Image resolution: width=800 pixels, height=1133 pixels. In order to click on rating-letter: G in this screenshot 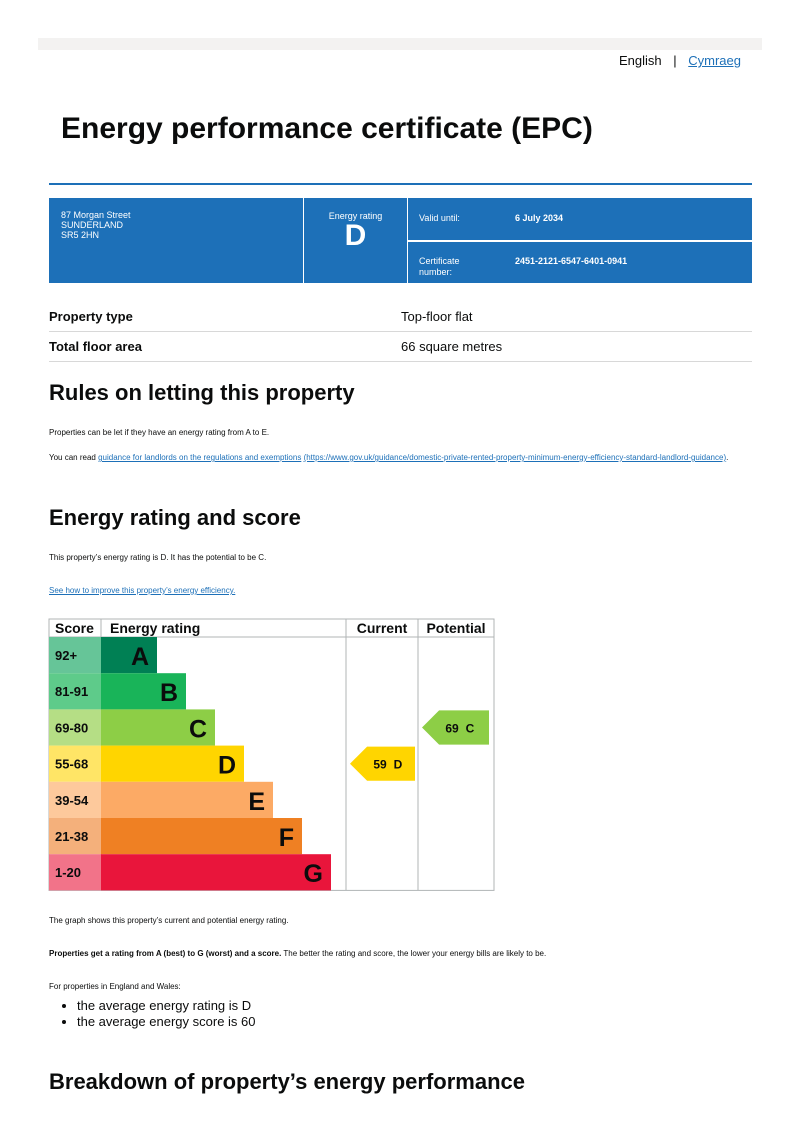, I will do `click(313, 874)`.